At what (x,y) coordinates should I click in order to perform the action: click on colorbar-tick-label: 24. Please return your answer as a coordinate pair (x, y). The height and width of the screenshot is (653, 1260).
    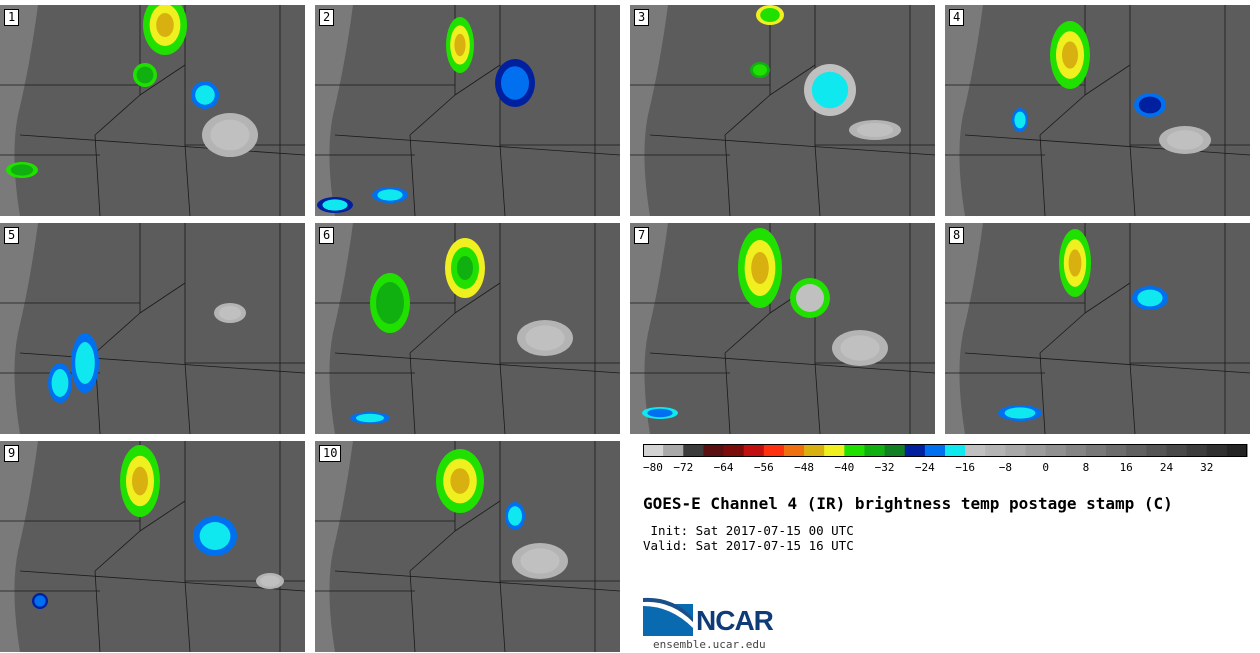
    Looking at the image, I should click on (1167, 467).